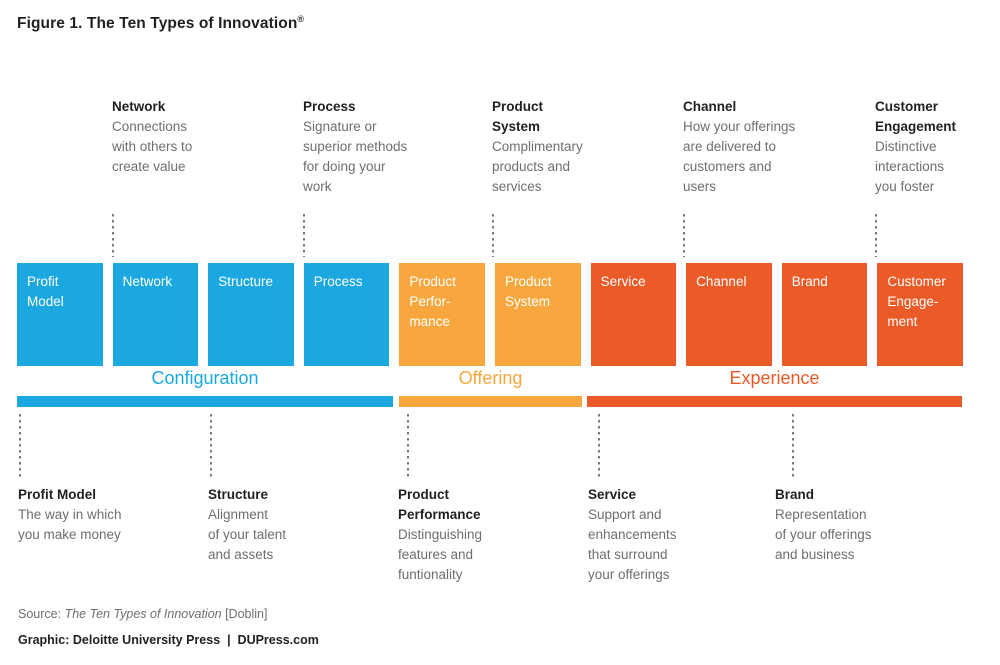  What do you see at coordinates (70, 524) in the screenshot?
I see `bottom-desc-profit-model-body: The way in which you make money` at bounding box center [70, 524].